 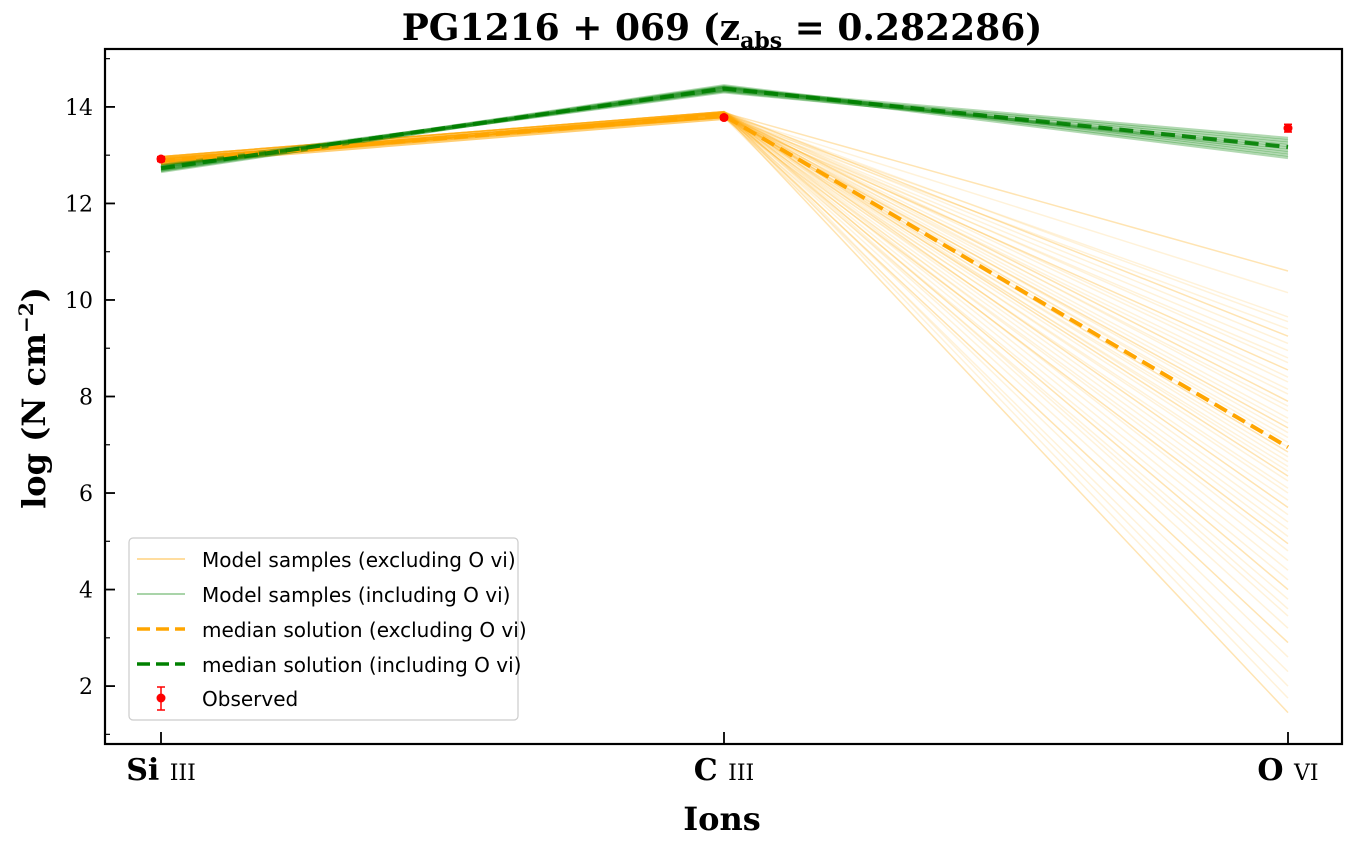 What do you see at coordinates (79, 301) in the screenshot?
I see `y-tick-label: 10` at bounding box center [79, 301].